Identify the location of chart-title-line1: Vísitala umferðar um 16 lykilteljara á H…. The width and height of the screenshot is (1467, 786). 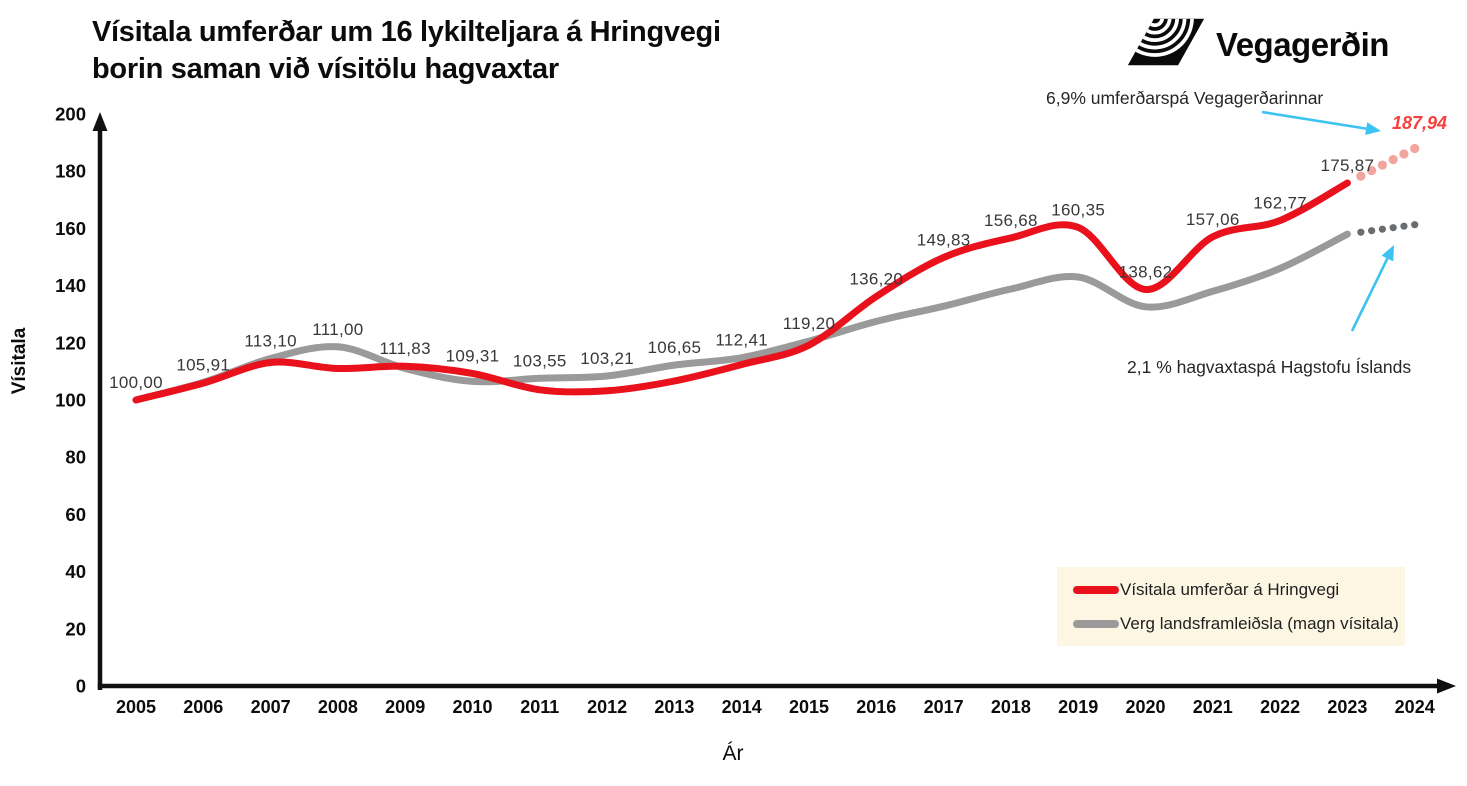
(406, 32).